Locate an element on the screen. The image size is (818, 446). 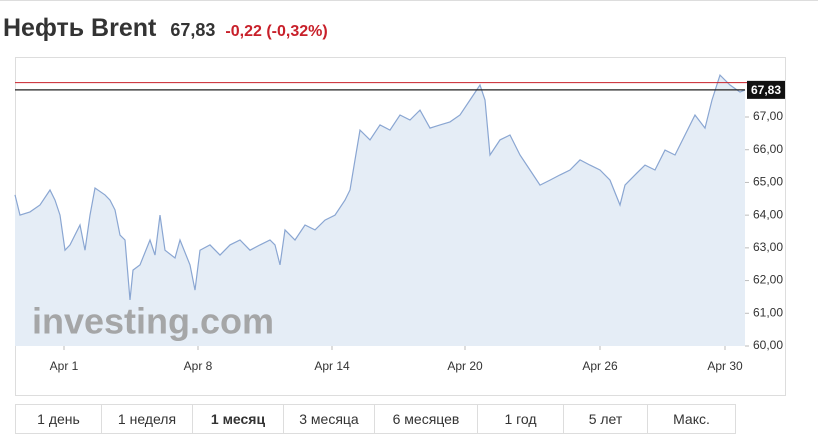
instrument-title: Нефть Brent is located at coordinates (80, 28).